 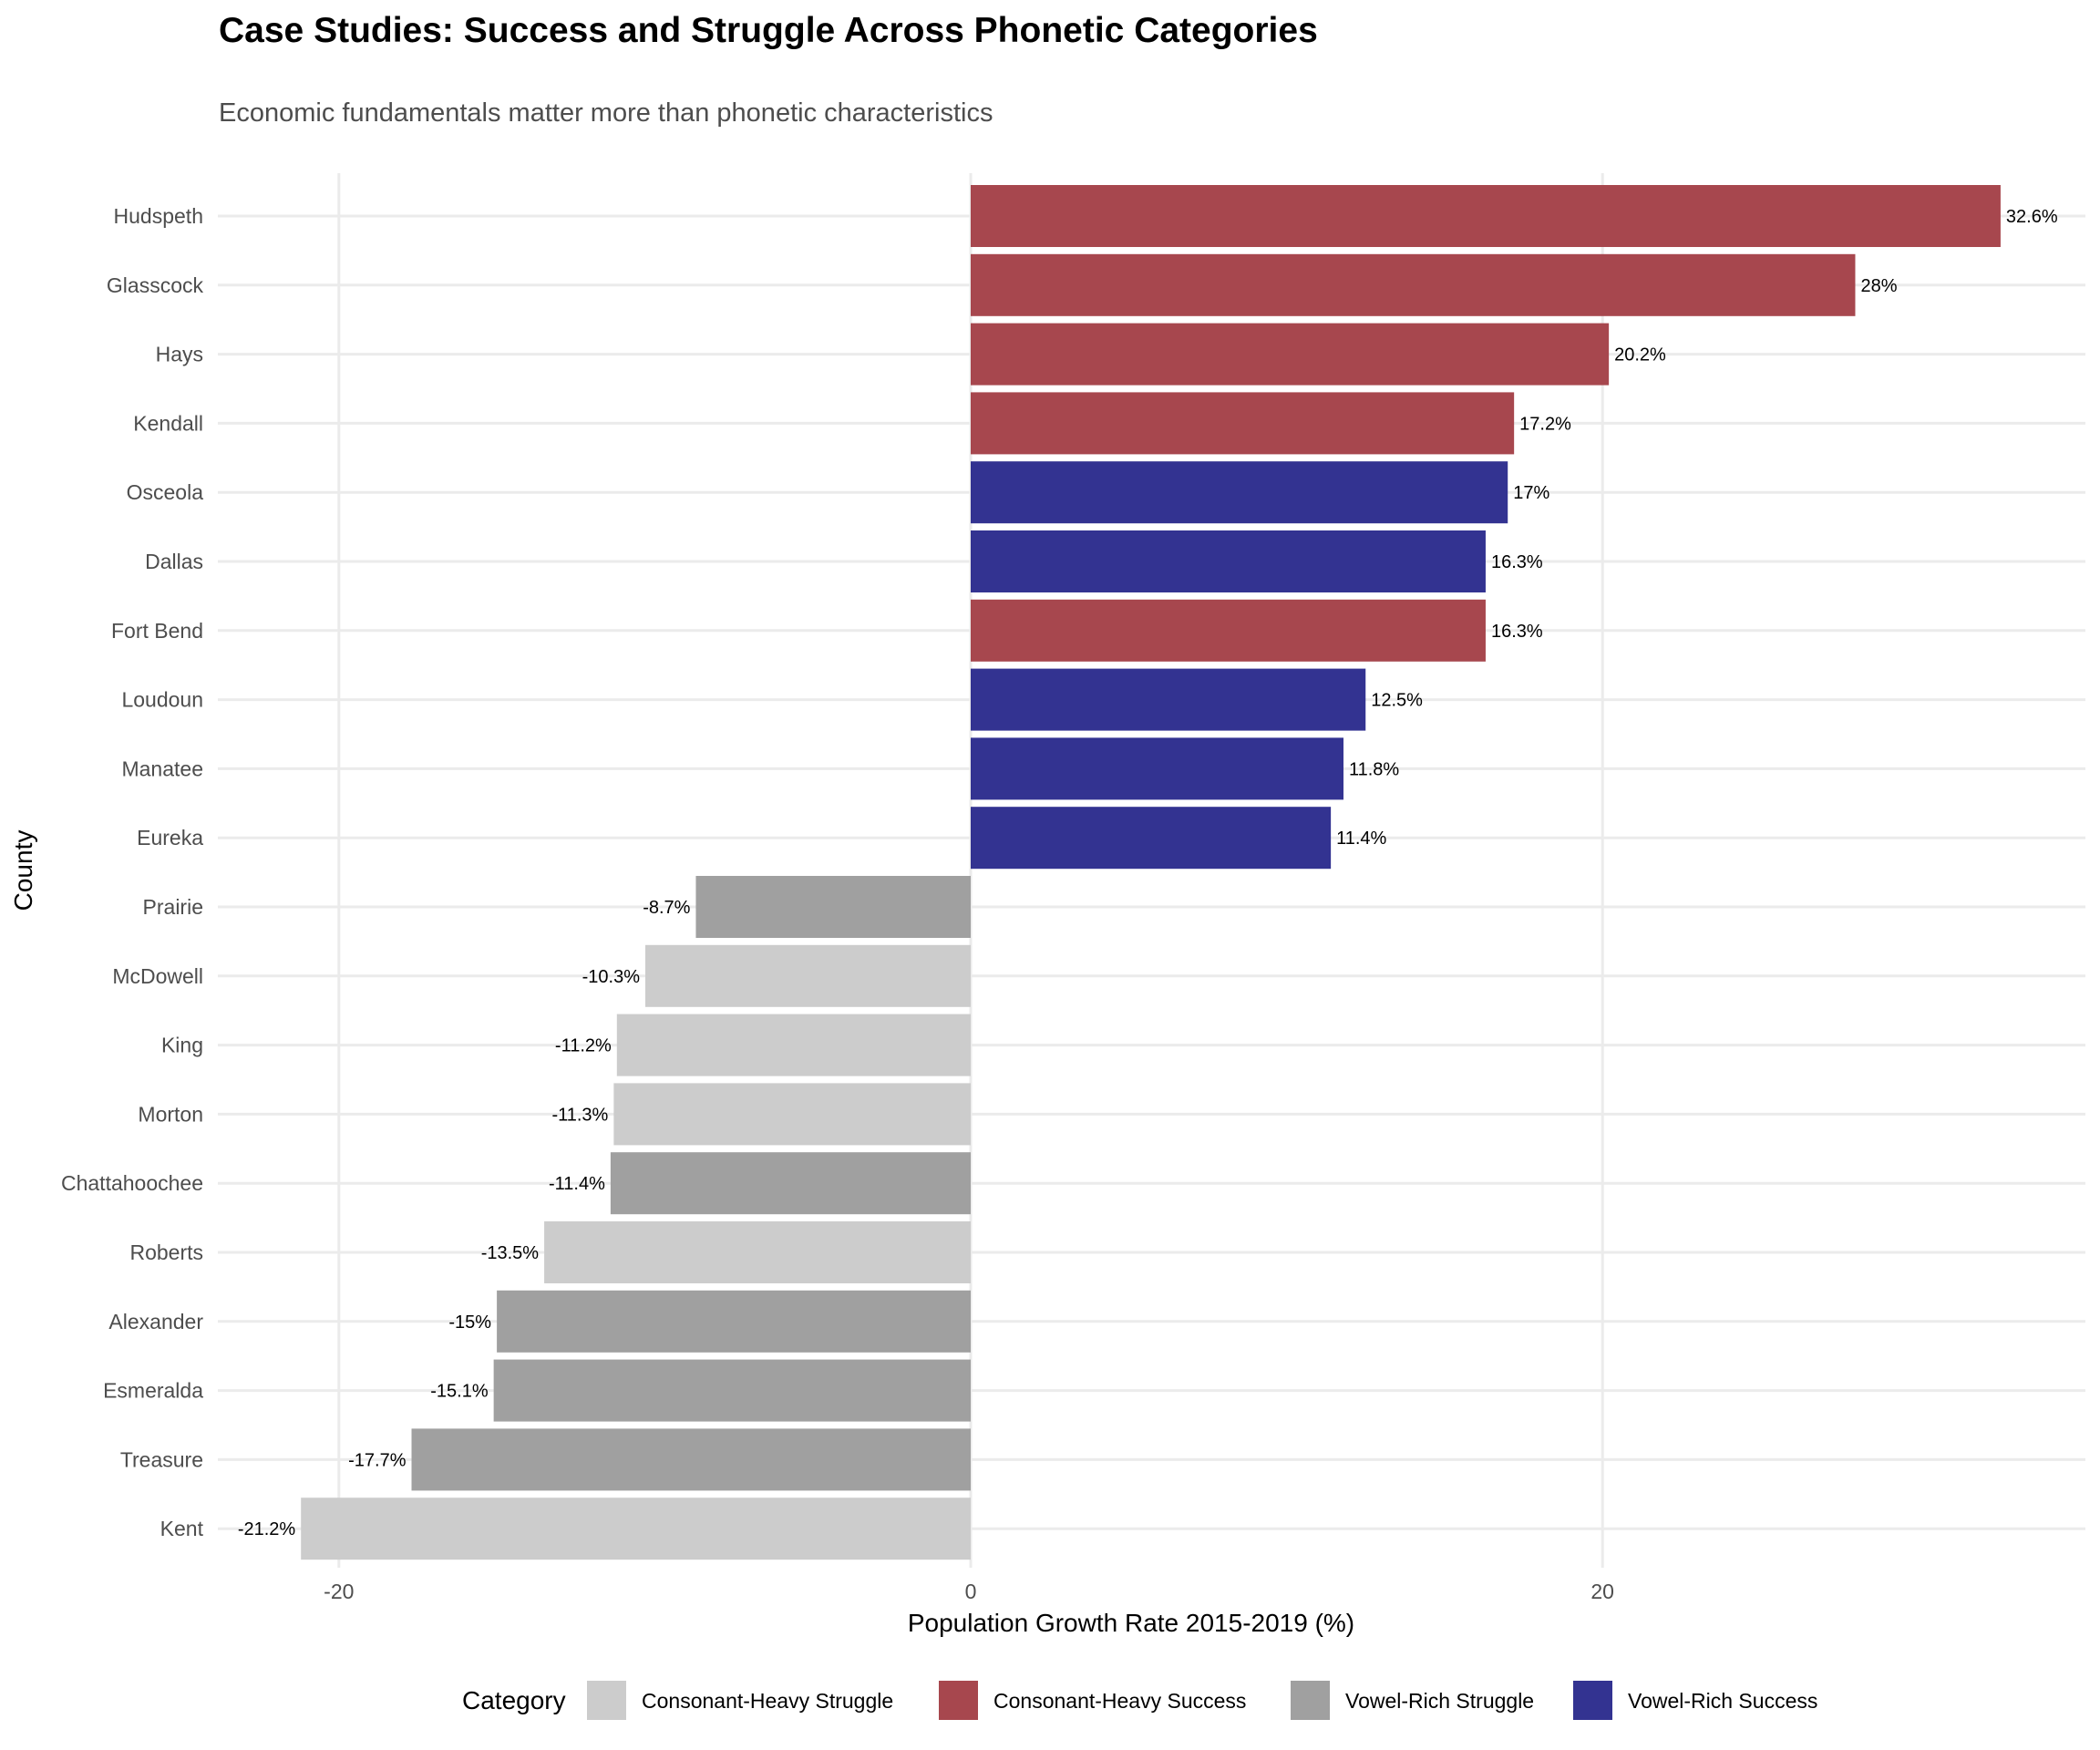 I want to click on bar-value-label: -11.2%, so click(x=584, y=1046).